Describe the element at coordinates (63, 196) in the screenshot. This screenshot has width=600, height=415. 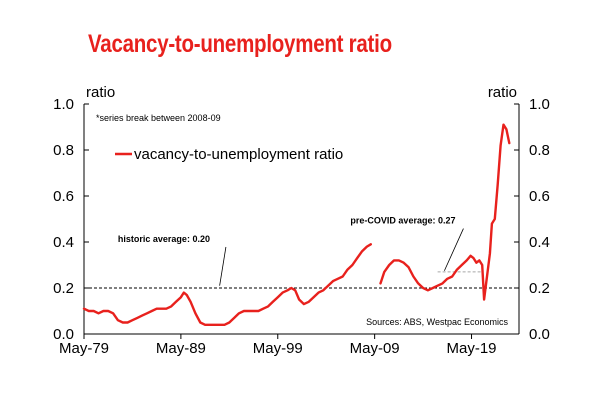
I see `y-tick-label-left: 0.6` at that location.